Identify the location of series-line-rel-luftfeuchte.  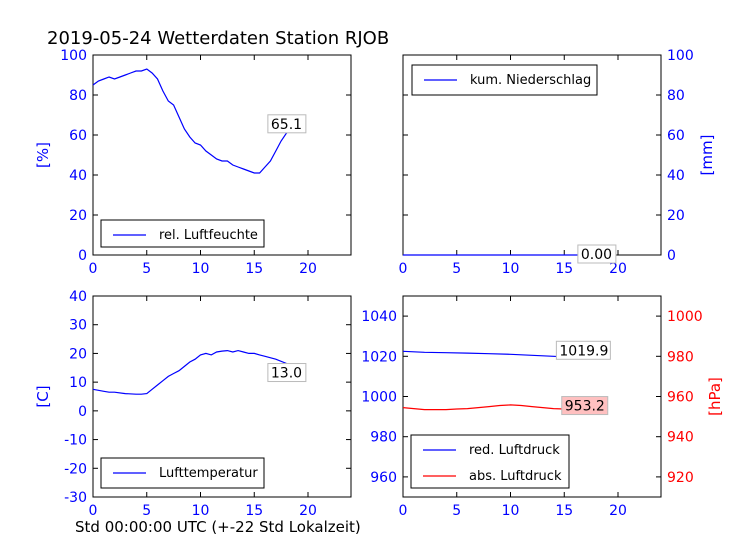
(195, 121).